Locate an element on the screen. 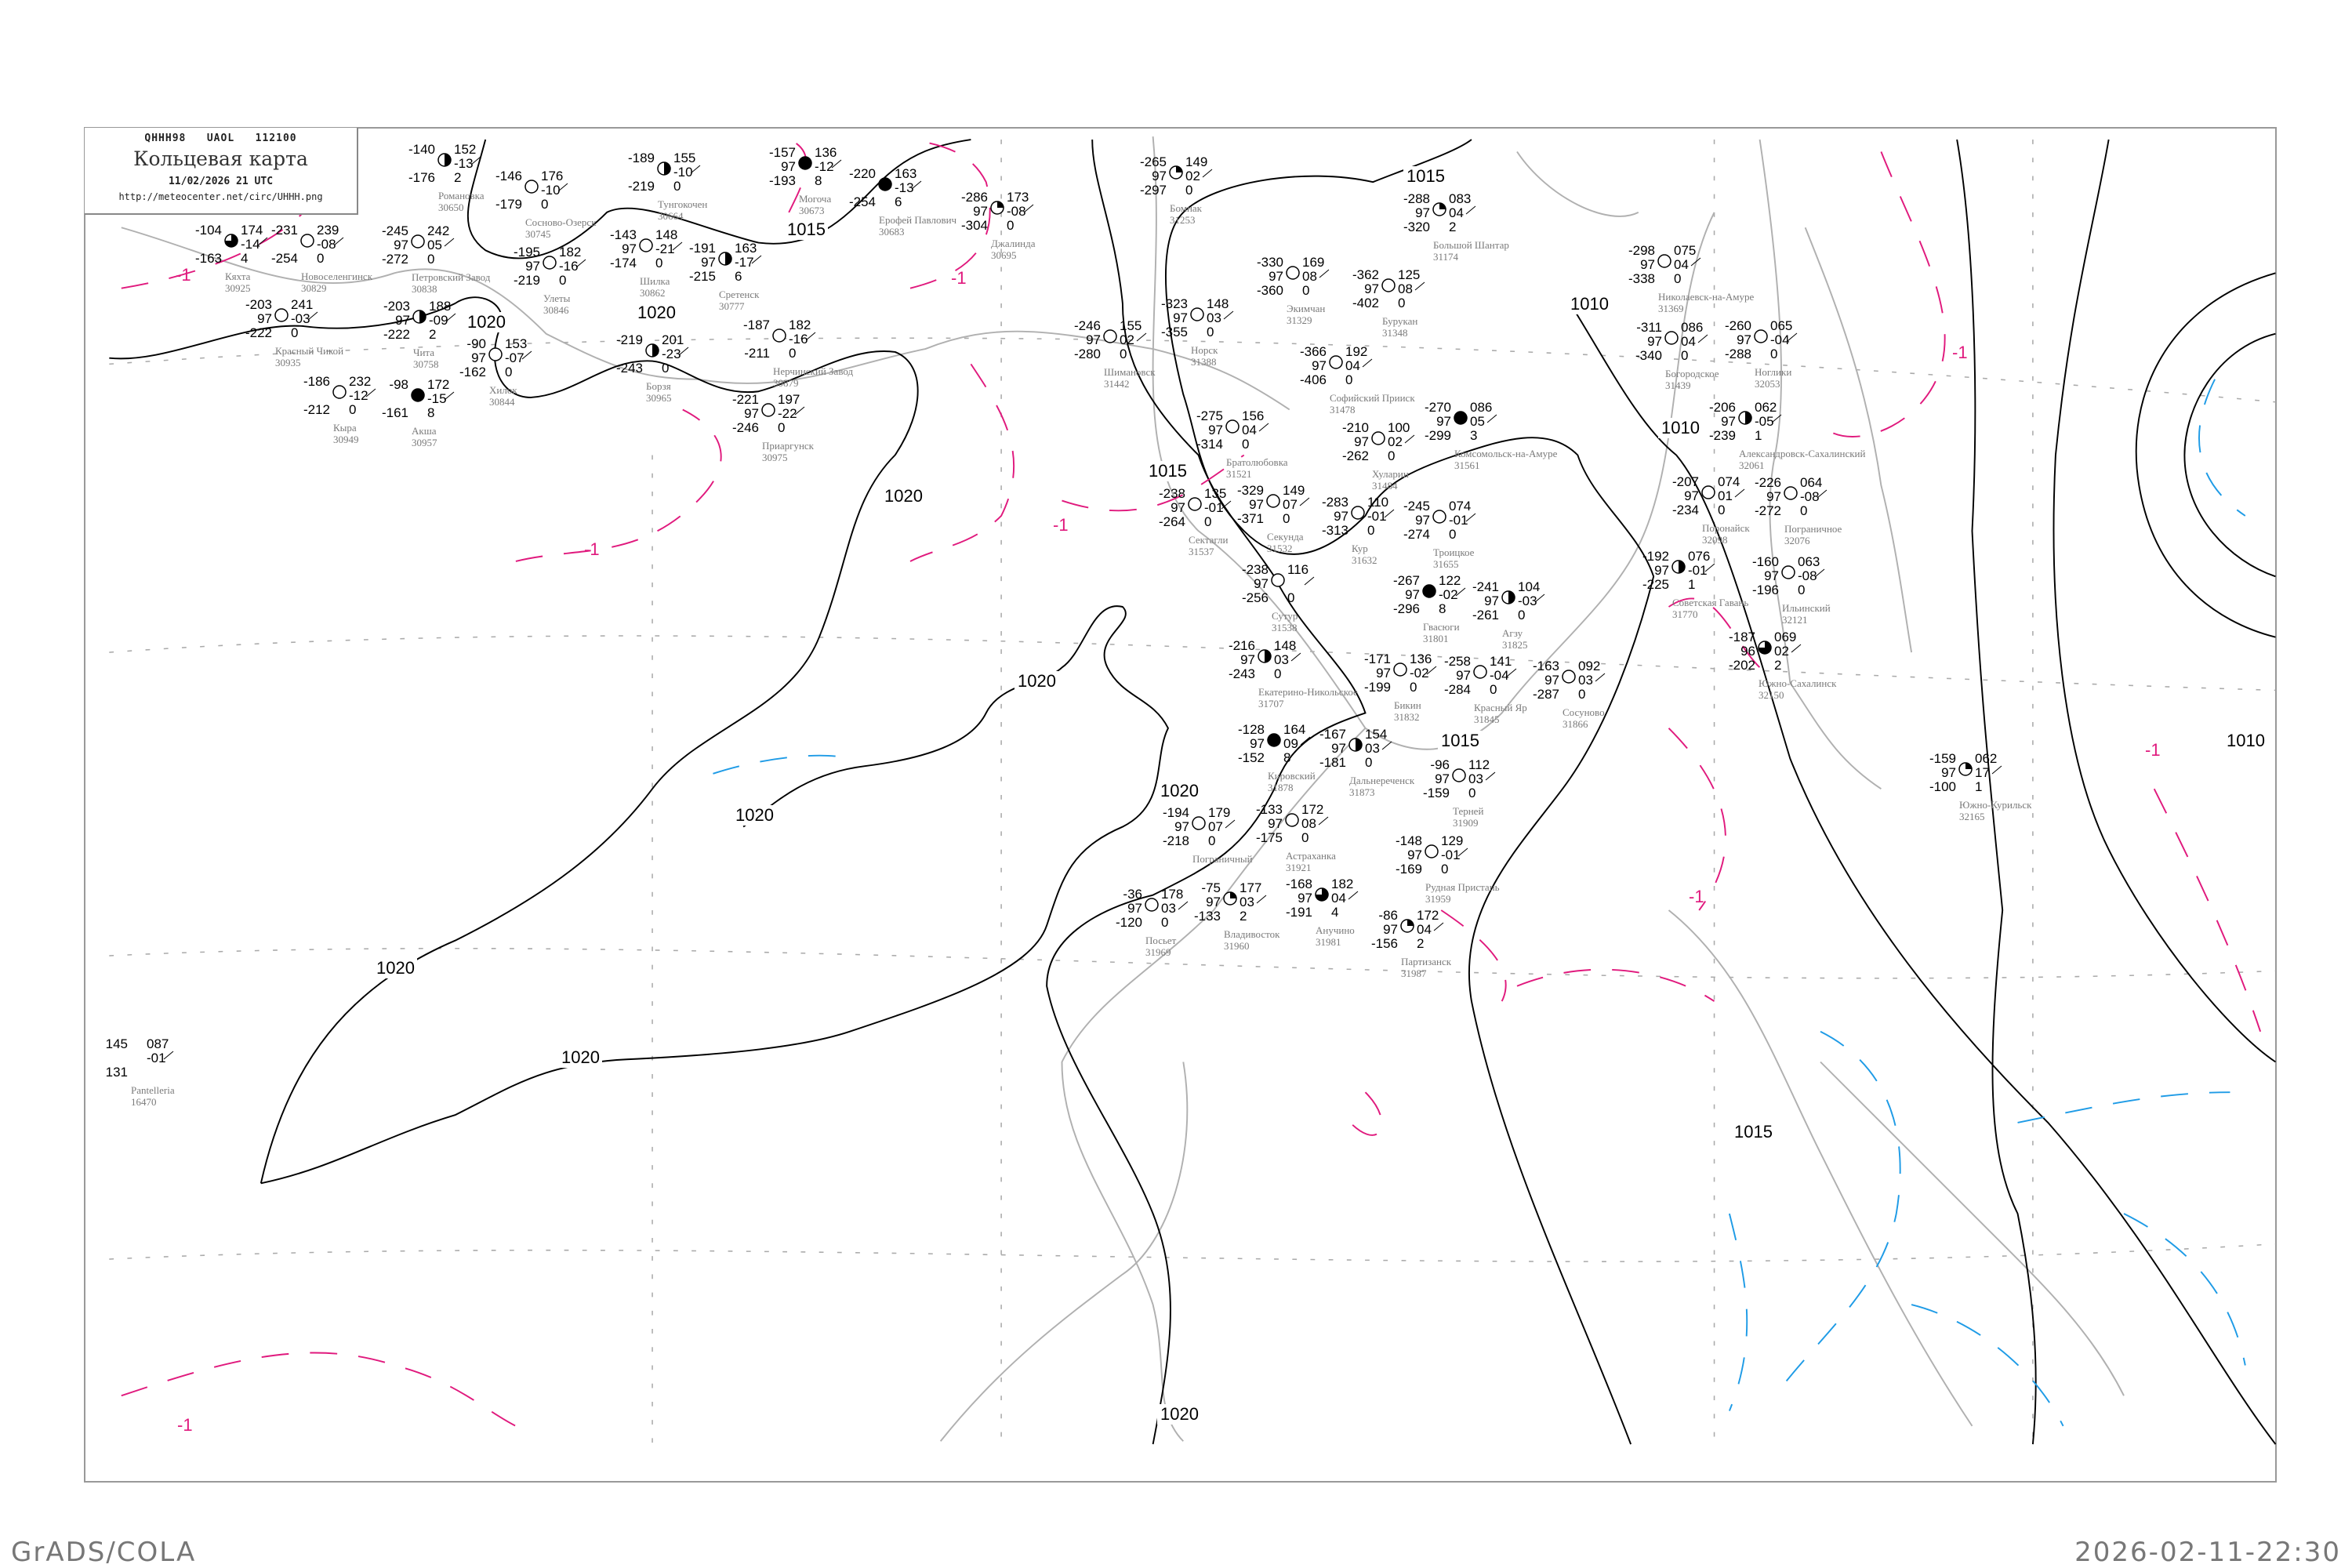  station-pressure: 136 is located at coordinates (1421, 659).